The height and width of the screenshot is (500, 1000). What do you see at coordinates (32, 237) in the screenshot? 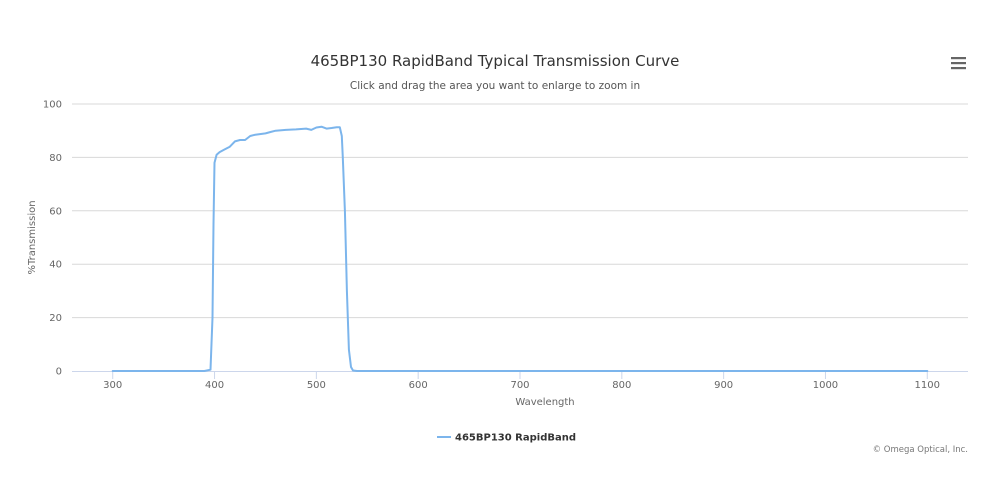
I see `y-axis-title: %Transmission` at bounding box center [32, 237].